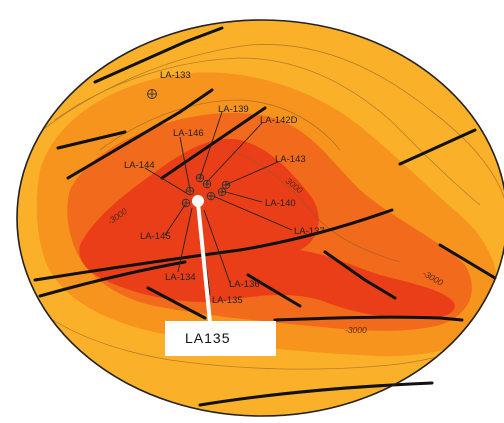  Describe the element at coordinates (204, 262) in the screenshot. I see `callout-leader-line` at that location.